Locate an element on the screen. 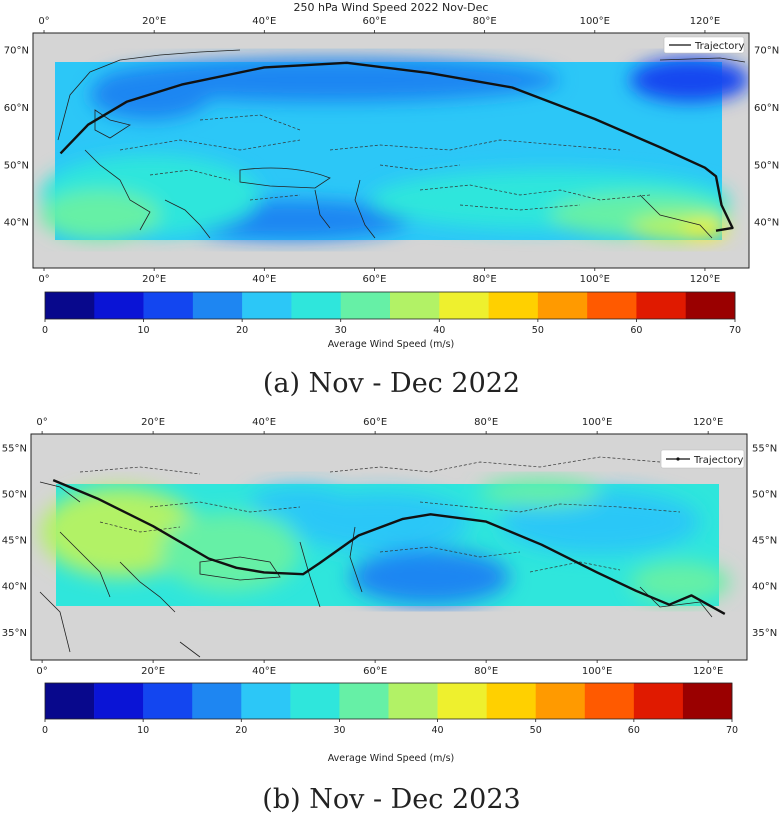 This screenshot has height=822, width=783. colorbar-label: Average Wind Speed (m/s) is located at coordinates (391, 758).